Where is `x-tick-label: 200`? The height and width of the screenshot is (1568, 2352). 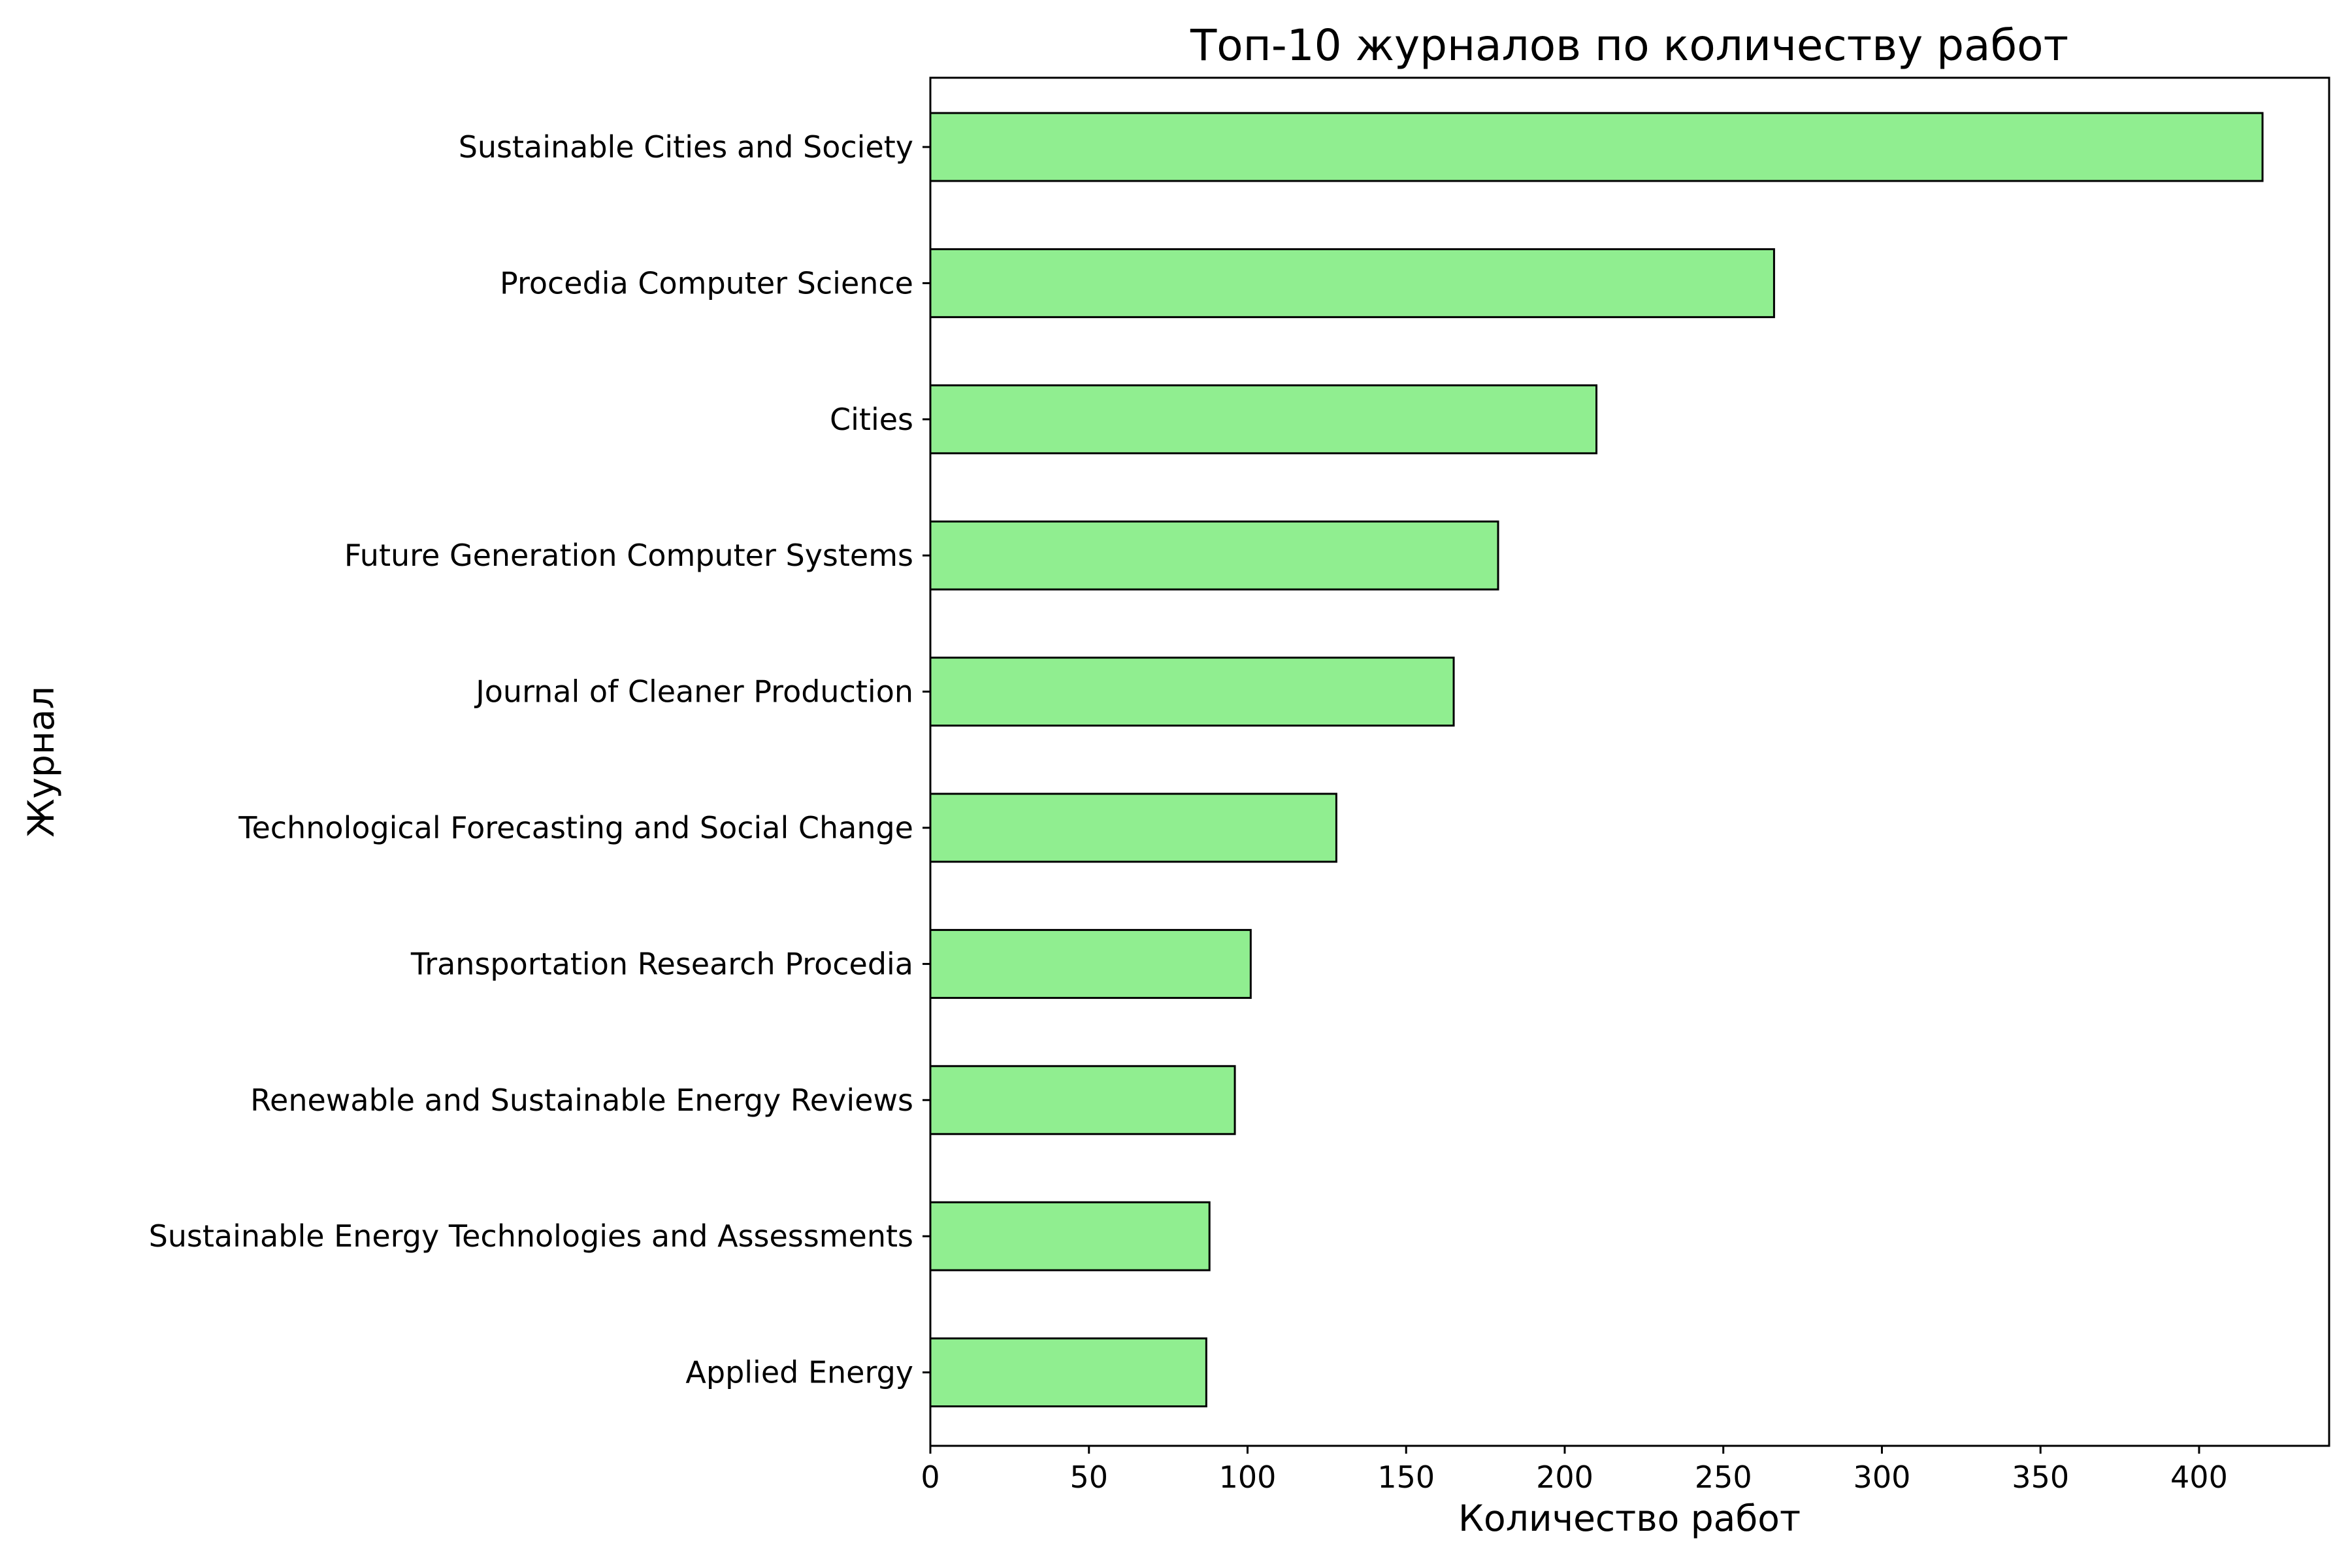 x-tick-label: 200 is located at coordinates (1564, 1477).